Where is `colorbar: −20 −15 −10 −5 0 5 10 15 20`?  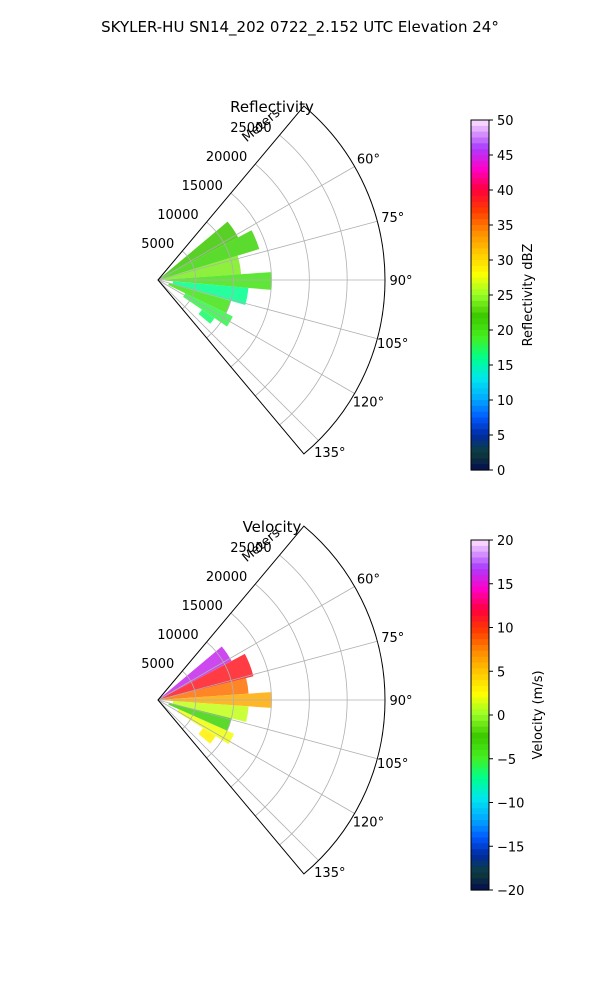 colorbar: −20 −15 −10 −5 0 5 10 15 20 is located at coordinates (497, 716).